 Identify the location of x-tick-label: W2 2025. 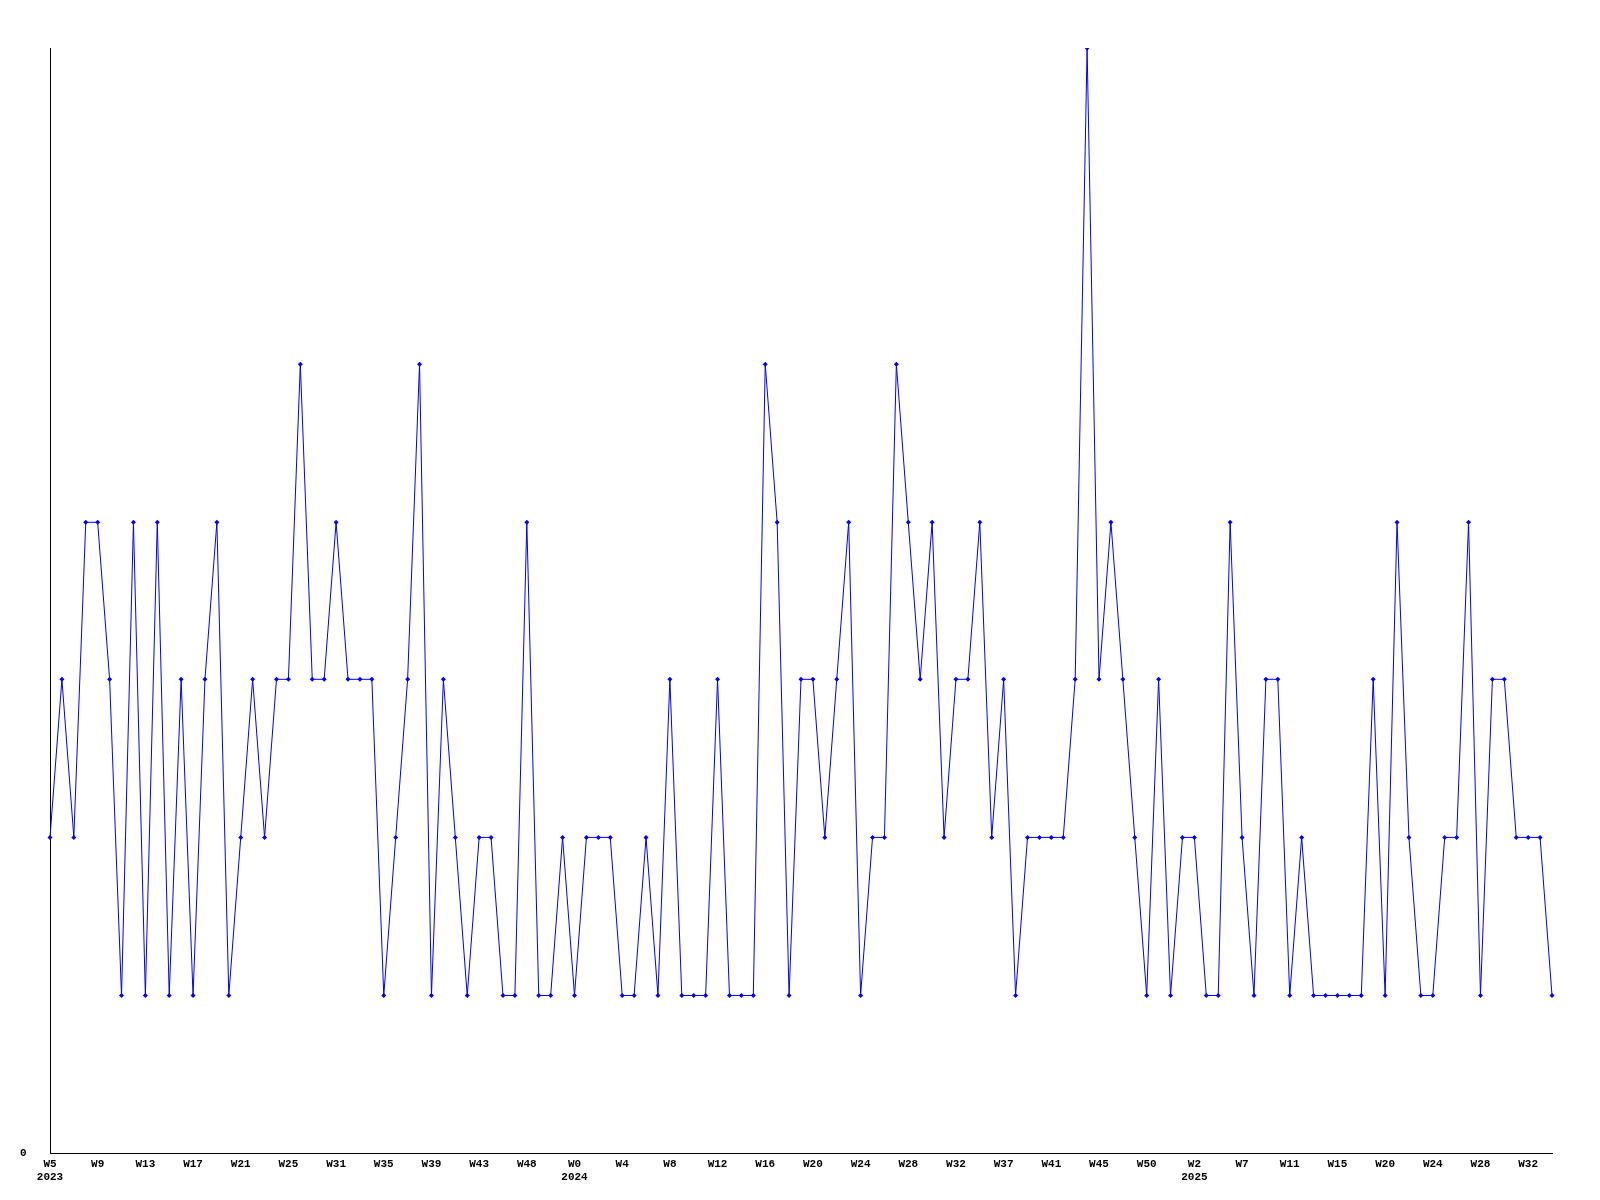
(1194, 1170).